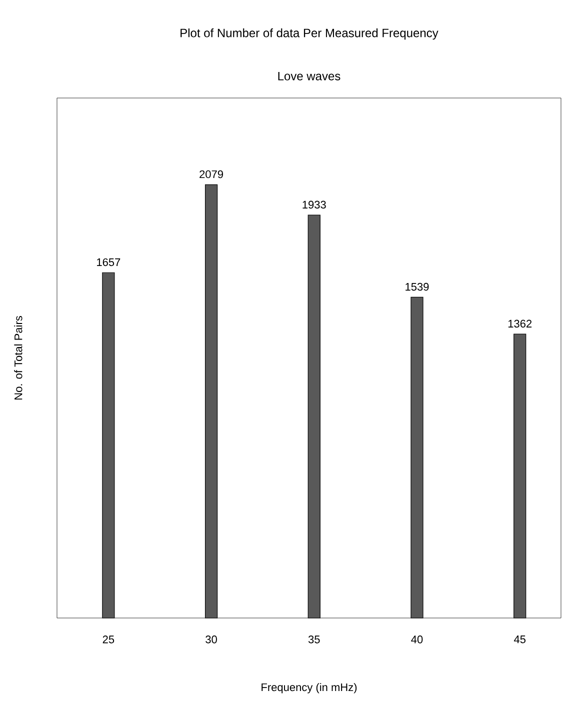 This screenshot has width=575, height=702. Describe the element at coordinates (520, 640) in the screenshot. I see `x-tick-label: 45` at that location.